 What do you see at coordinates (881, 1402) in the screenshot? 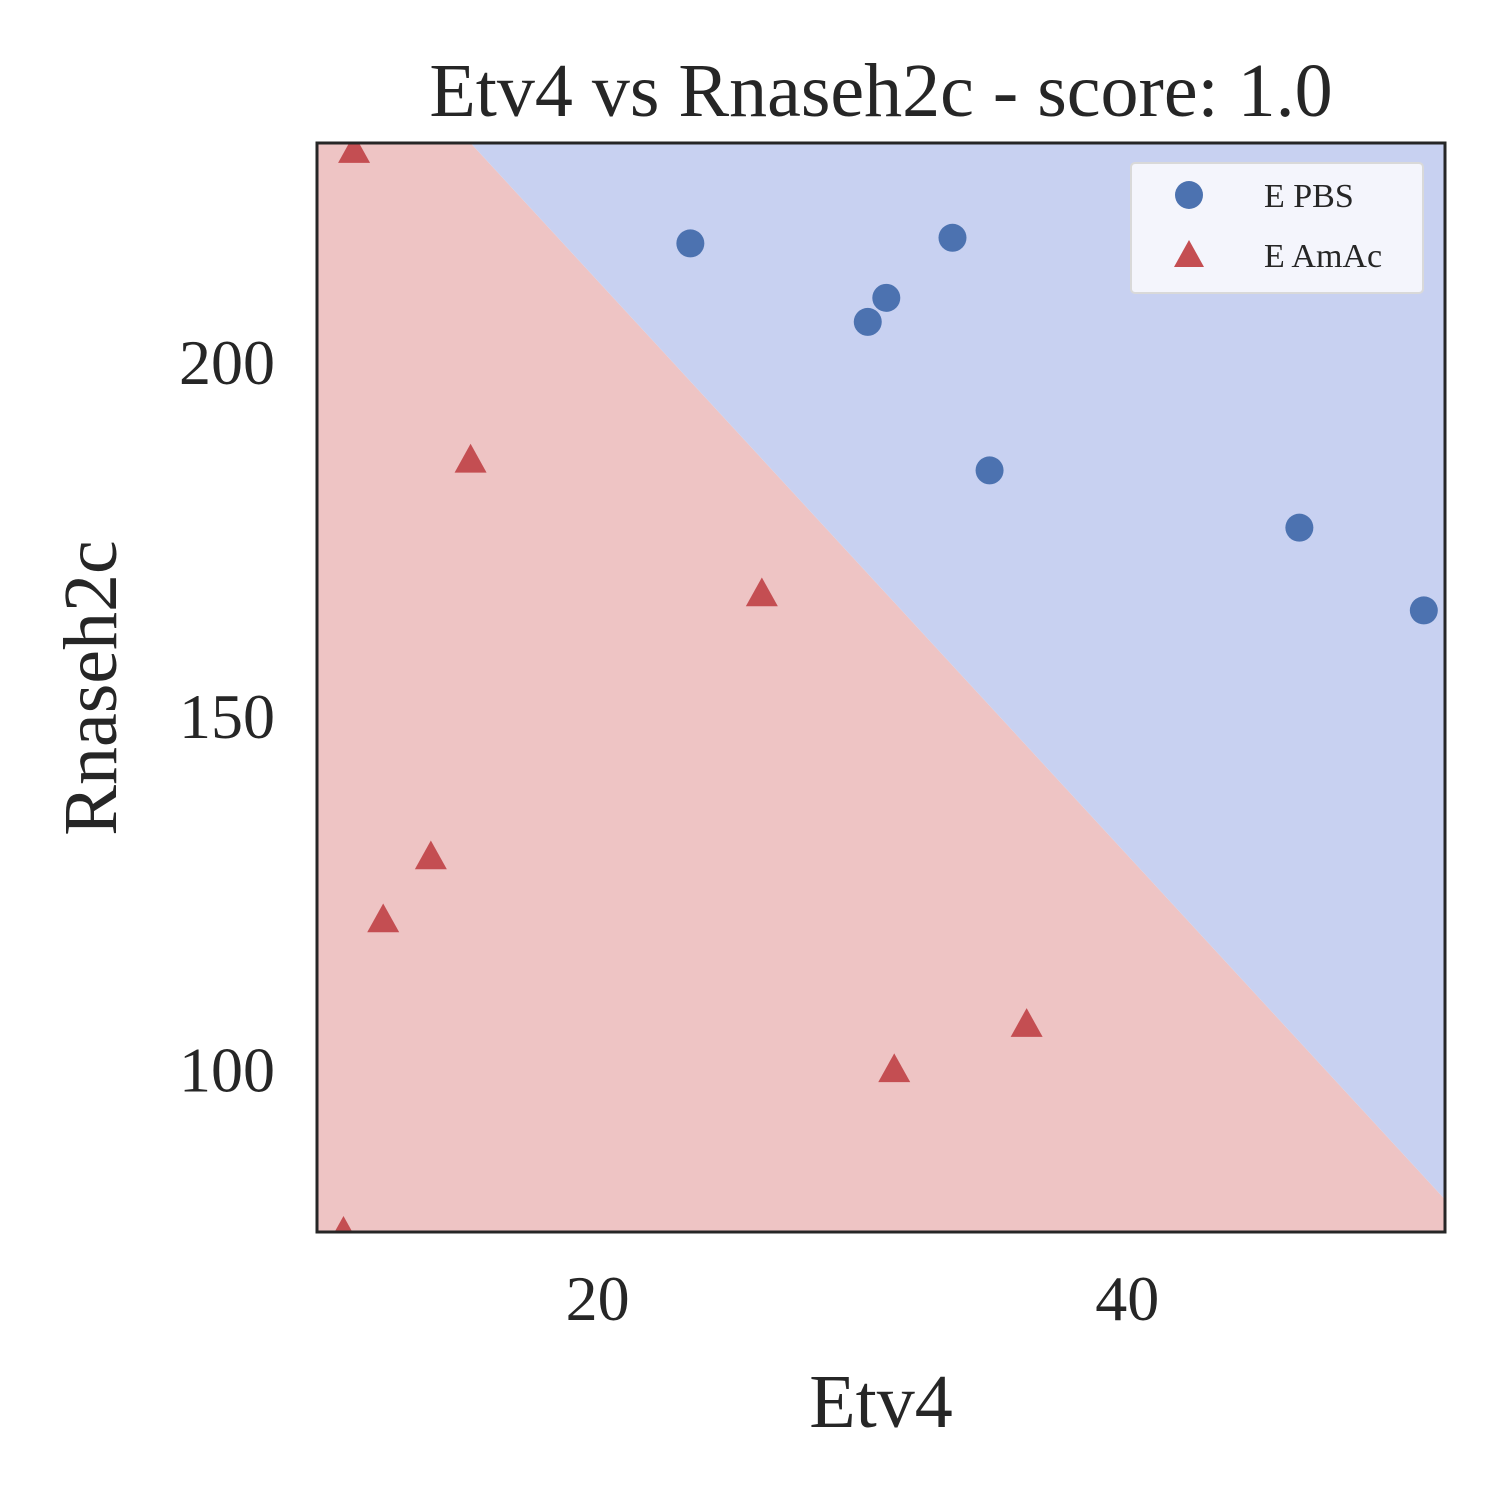
I see `x-axis-label: Etv4` at bounding box center [881, 1402].